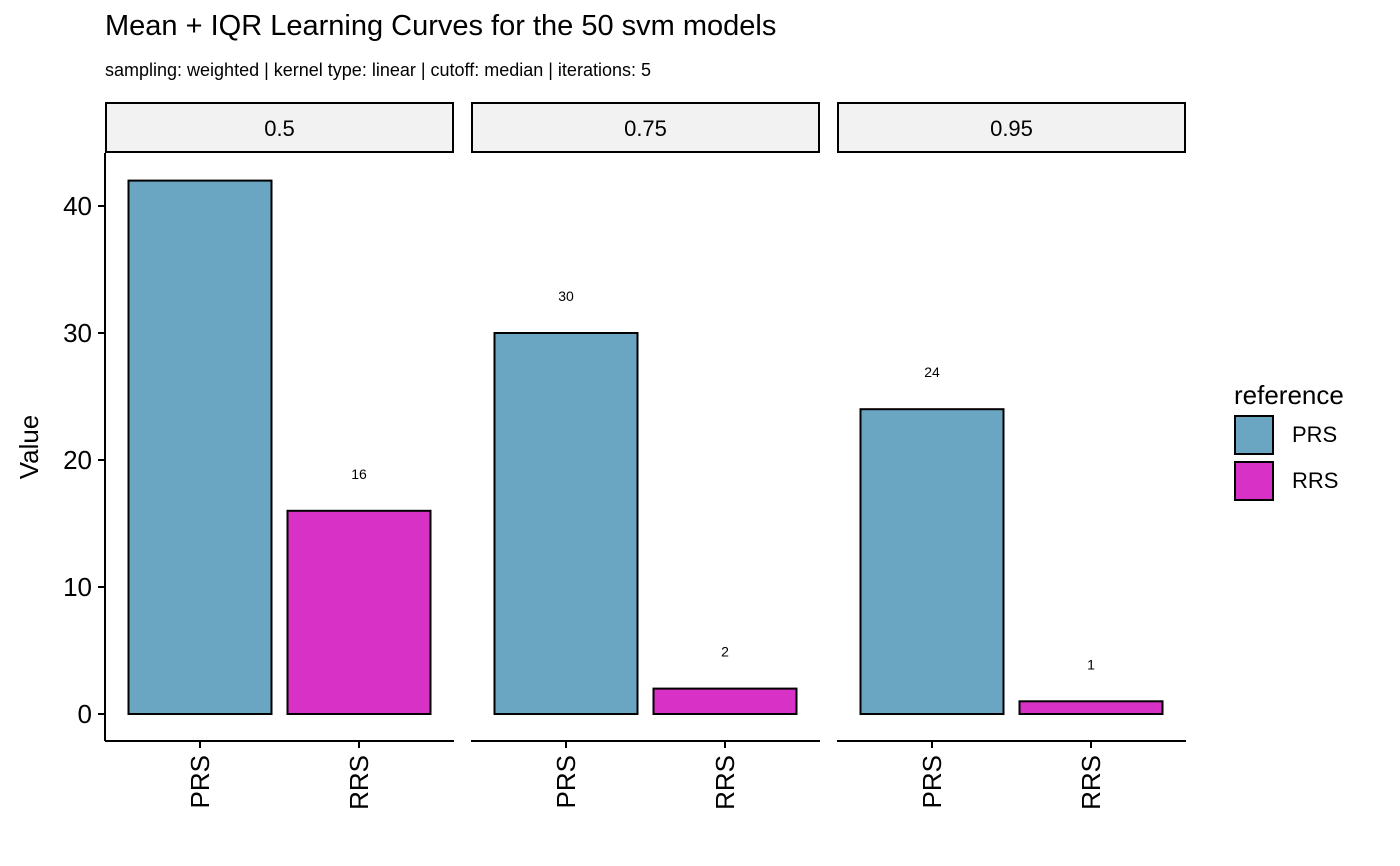 This screenshot has width=1400, height=866. What do you see at coordinates (77, 333) in the screenshot?
I see `y-tick-label: 30` at bounding box center [77, 333].